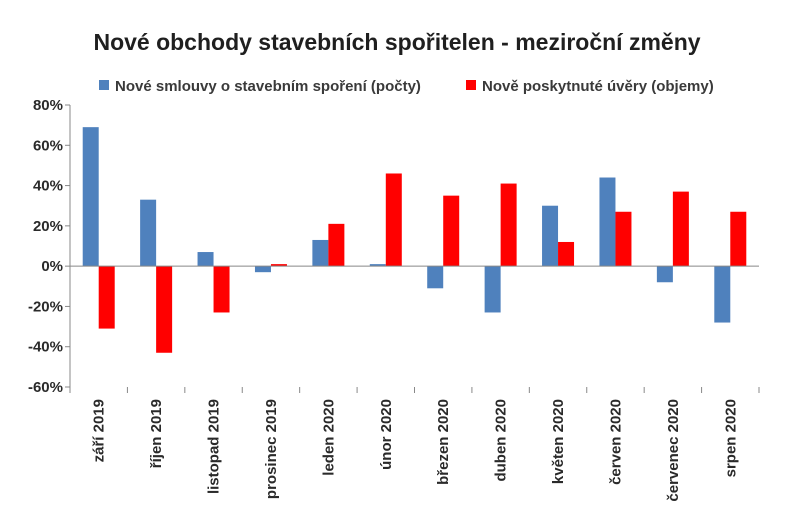 This screenshot has height=532, width=789. Describe the element at coordinates (558, 441) in the screenshot. I see `x-category-label: květen 2020` at that location.